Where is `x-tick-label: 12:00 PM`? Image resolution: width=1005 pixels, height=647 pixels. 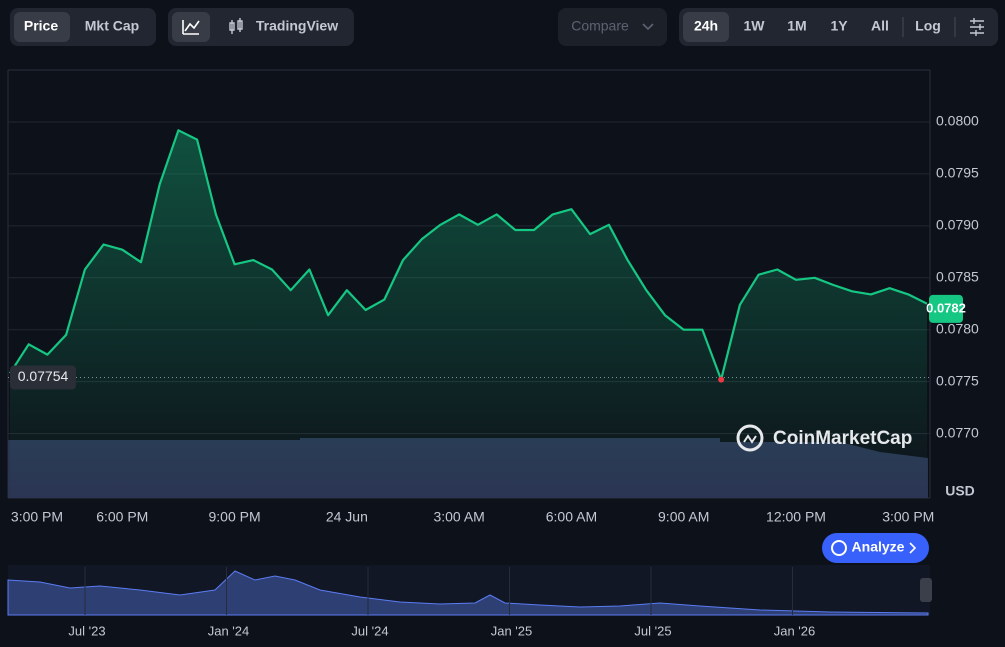 x-tick-label: 12:00 PM is located at coordinates (796, 517).